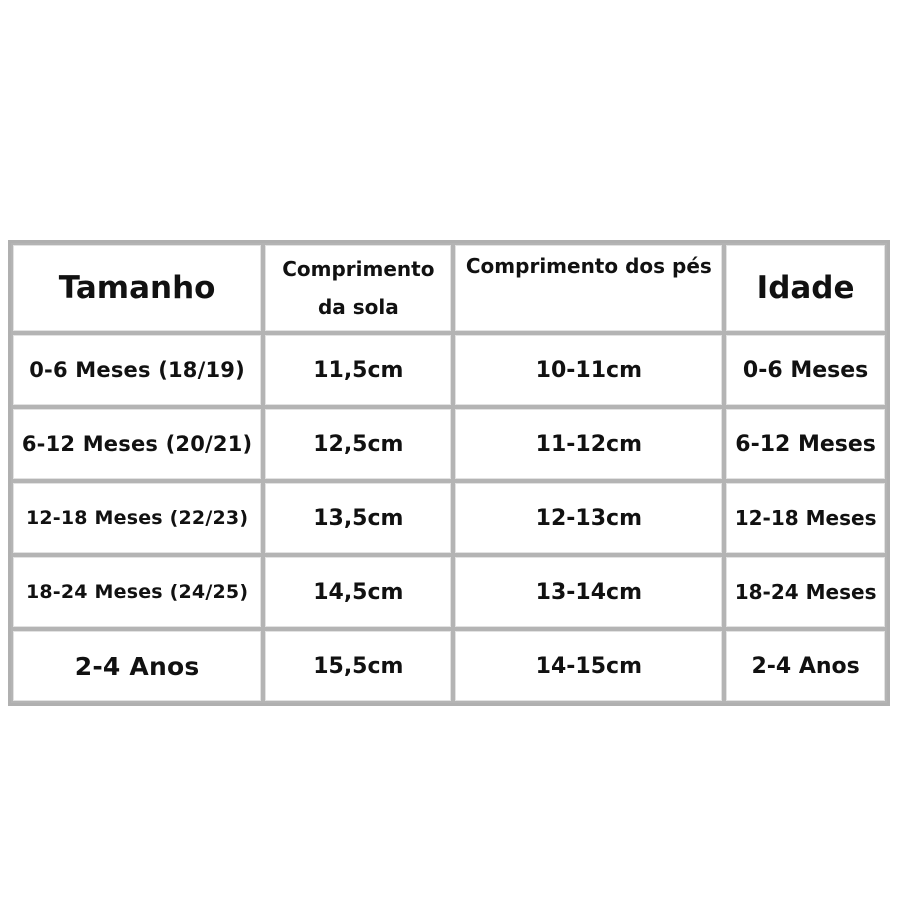 The width and height of the screenshot is (900, 900). I want to click on cell-foot-length: 13-14cm, so click(589, 592).